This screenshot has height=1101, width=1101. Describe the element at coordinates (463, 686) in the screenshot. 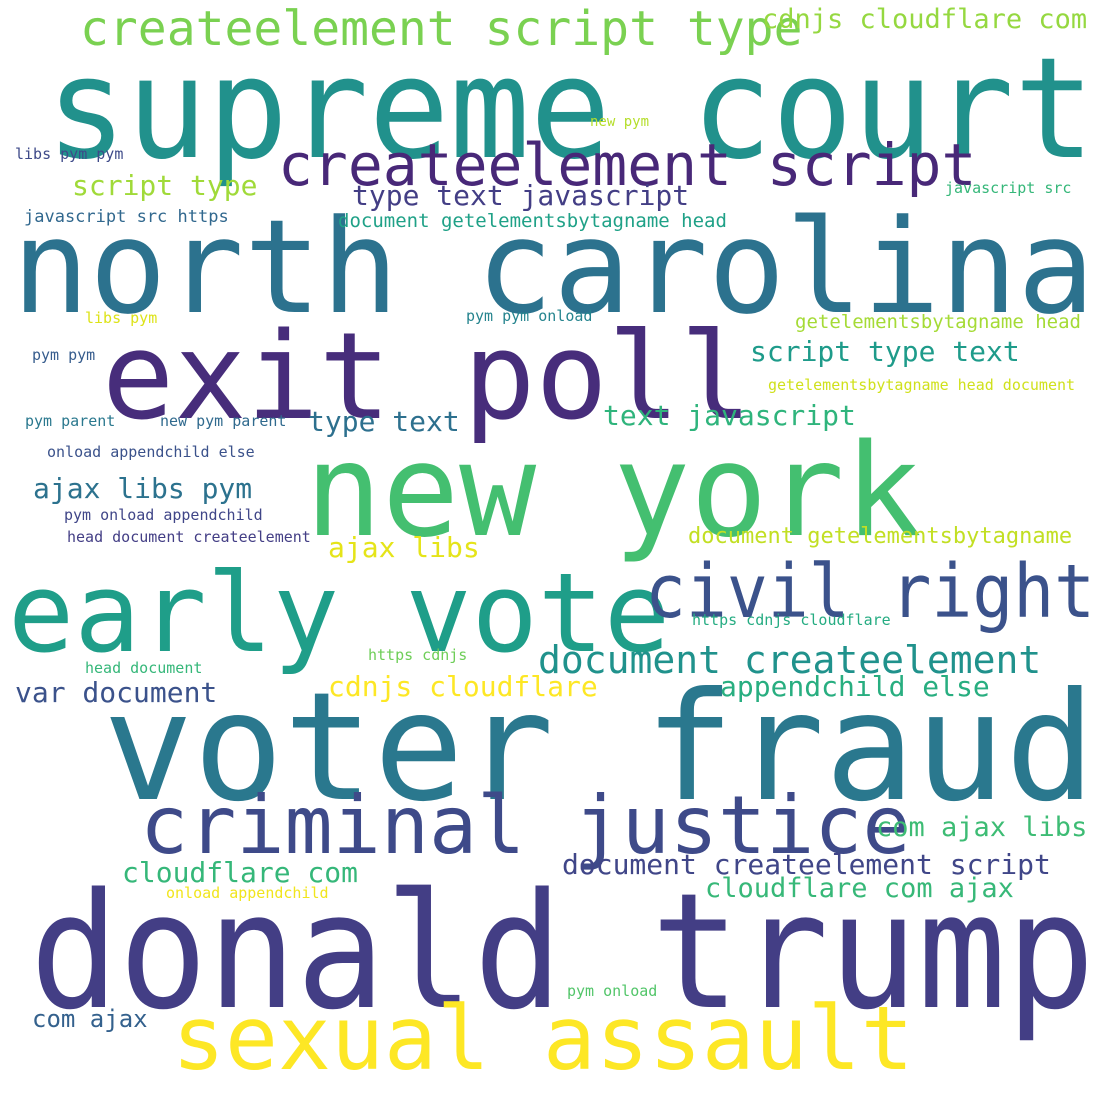

I see `word: cdnjs cloudflare` at that location.